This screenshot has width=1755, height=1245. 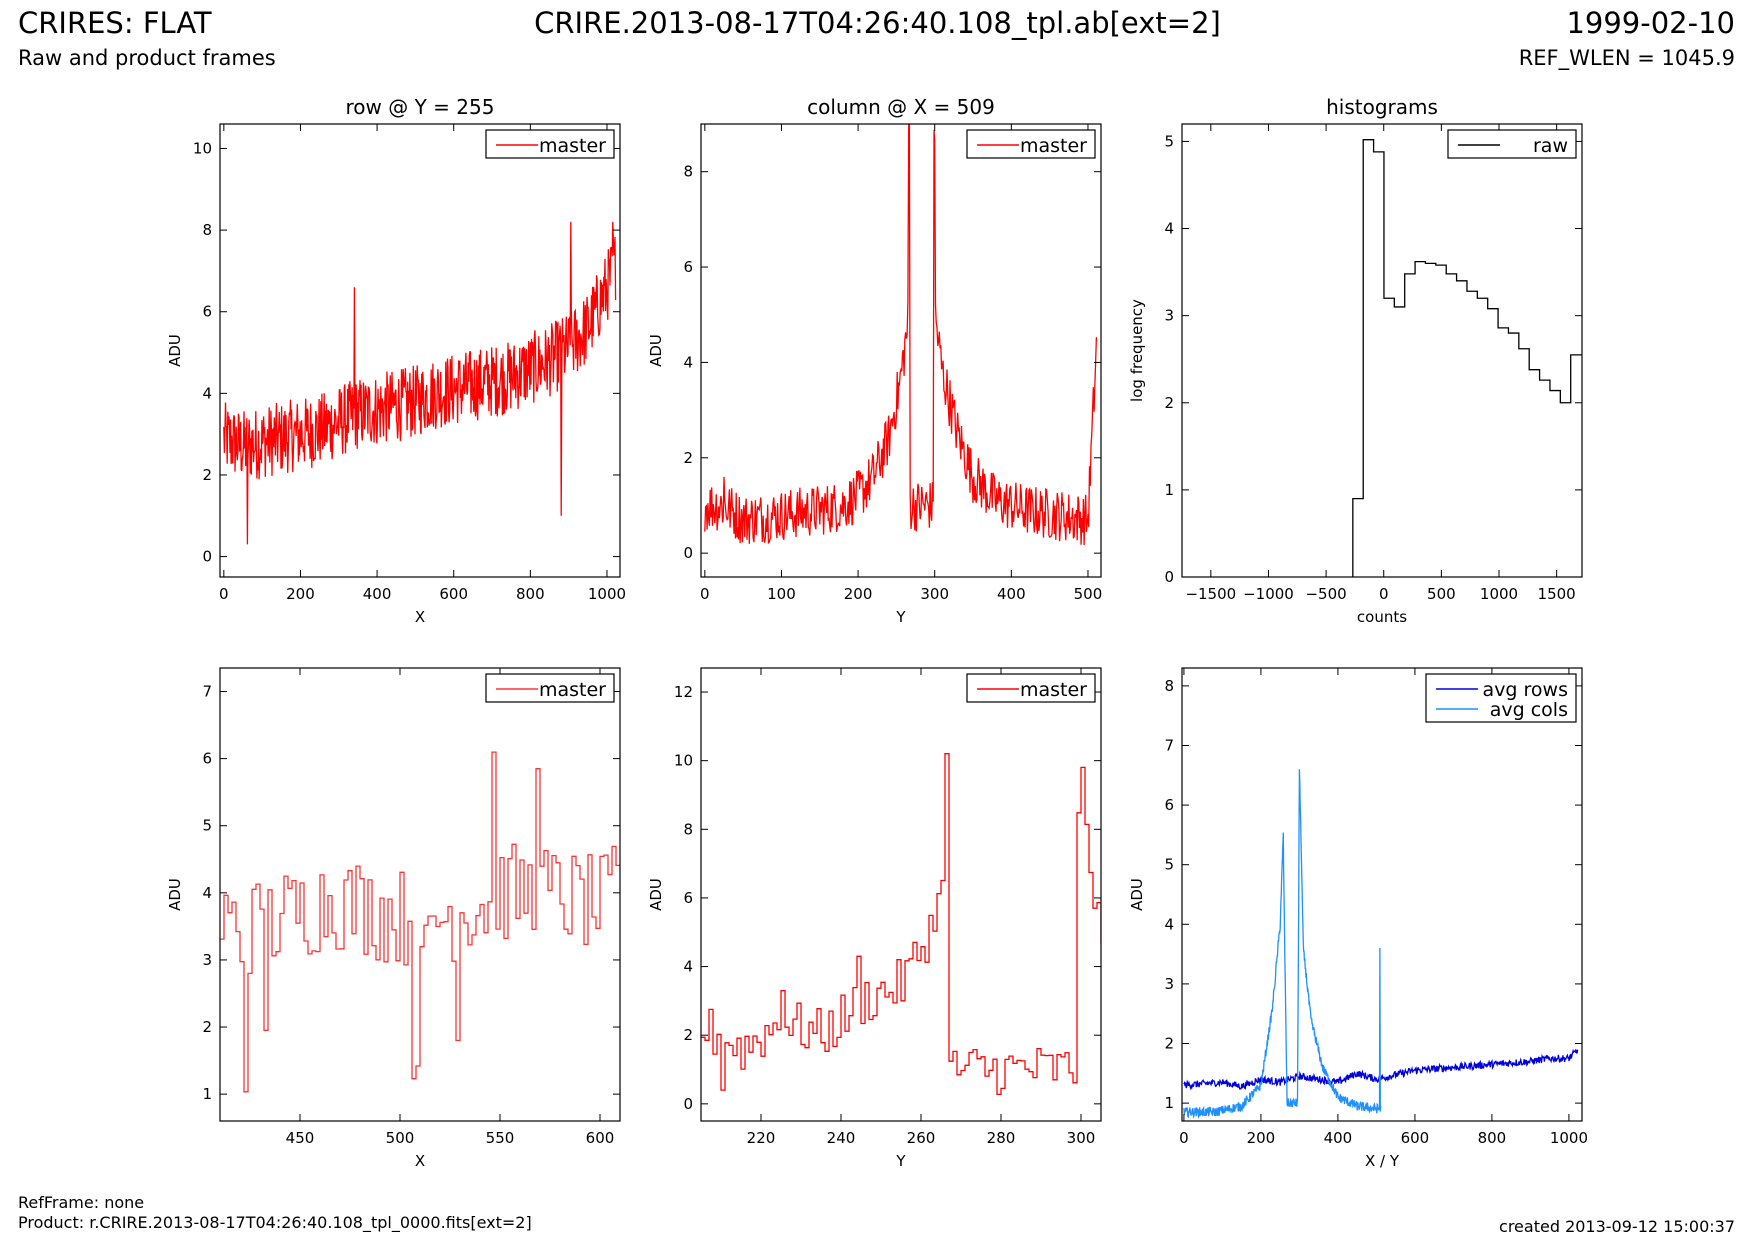 What do you see at coordinates (1550, 146) in the screenshot?
I see `legend-label: raw` at bounding box center [1550, 146].